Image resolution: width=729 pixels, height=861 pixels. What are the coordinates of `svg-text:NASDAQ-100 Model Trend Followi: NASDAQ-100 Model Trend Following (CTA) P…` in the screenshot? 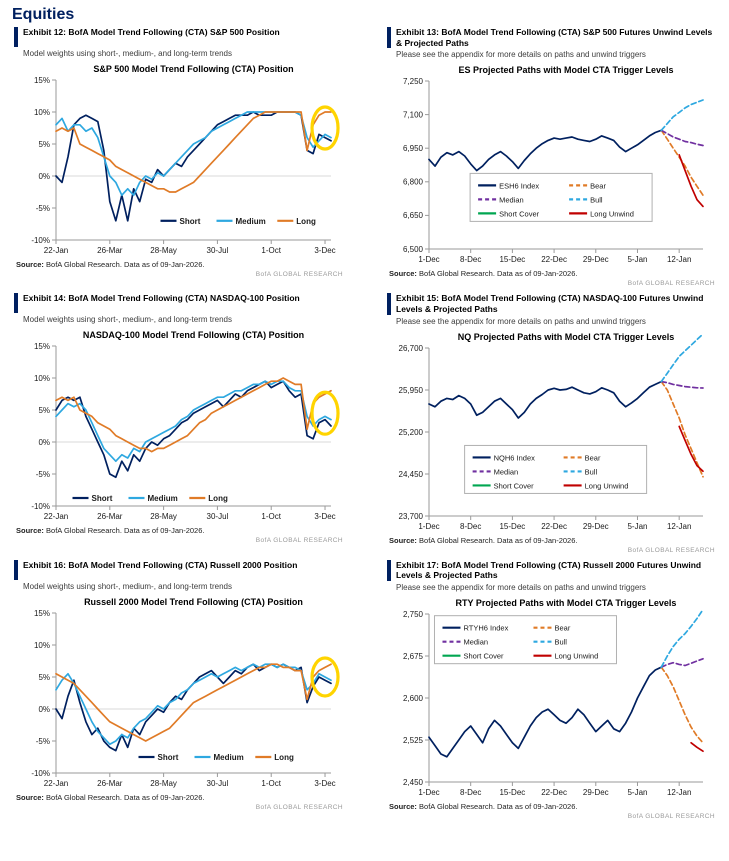 It's located at (193, 335).